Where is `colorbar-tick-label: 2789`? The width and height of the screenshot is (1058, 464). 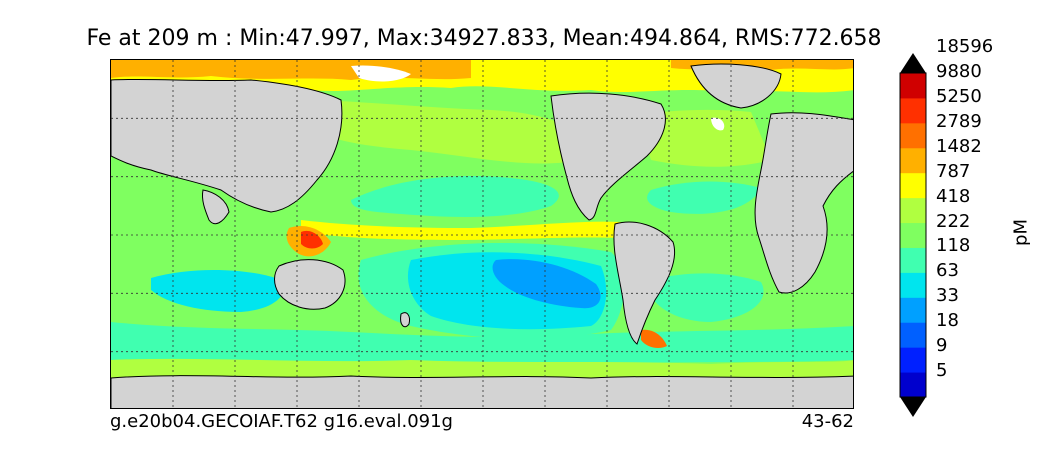
colorbar-tick-label: 2789 is located at coordinates (959, 121).